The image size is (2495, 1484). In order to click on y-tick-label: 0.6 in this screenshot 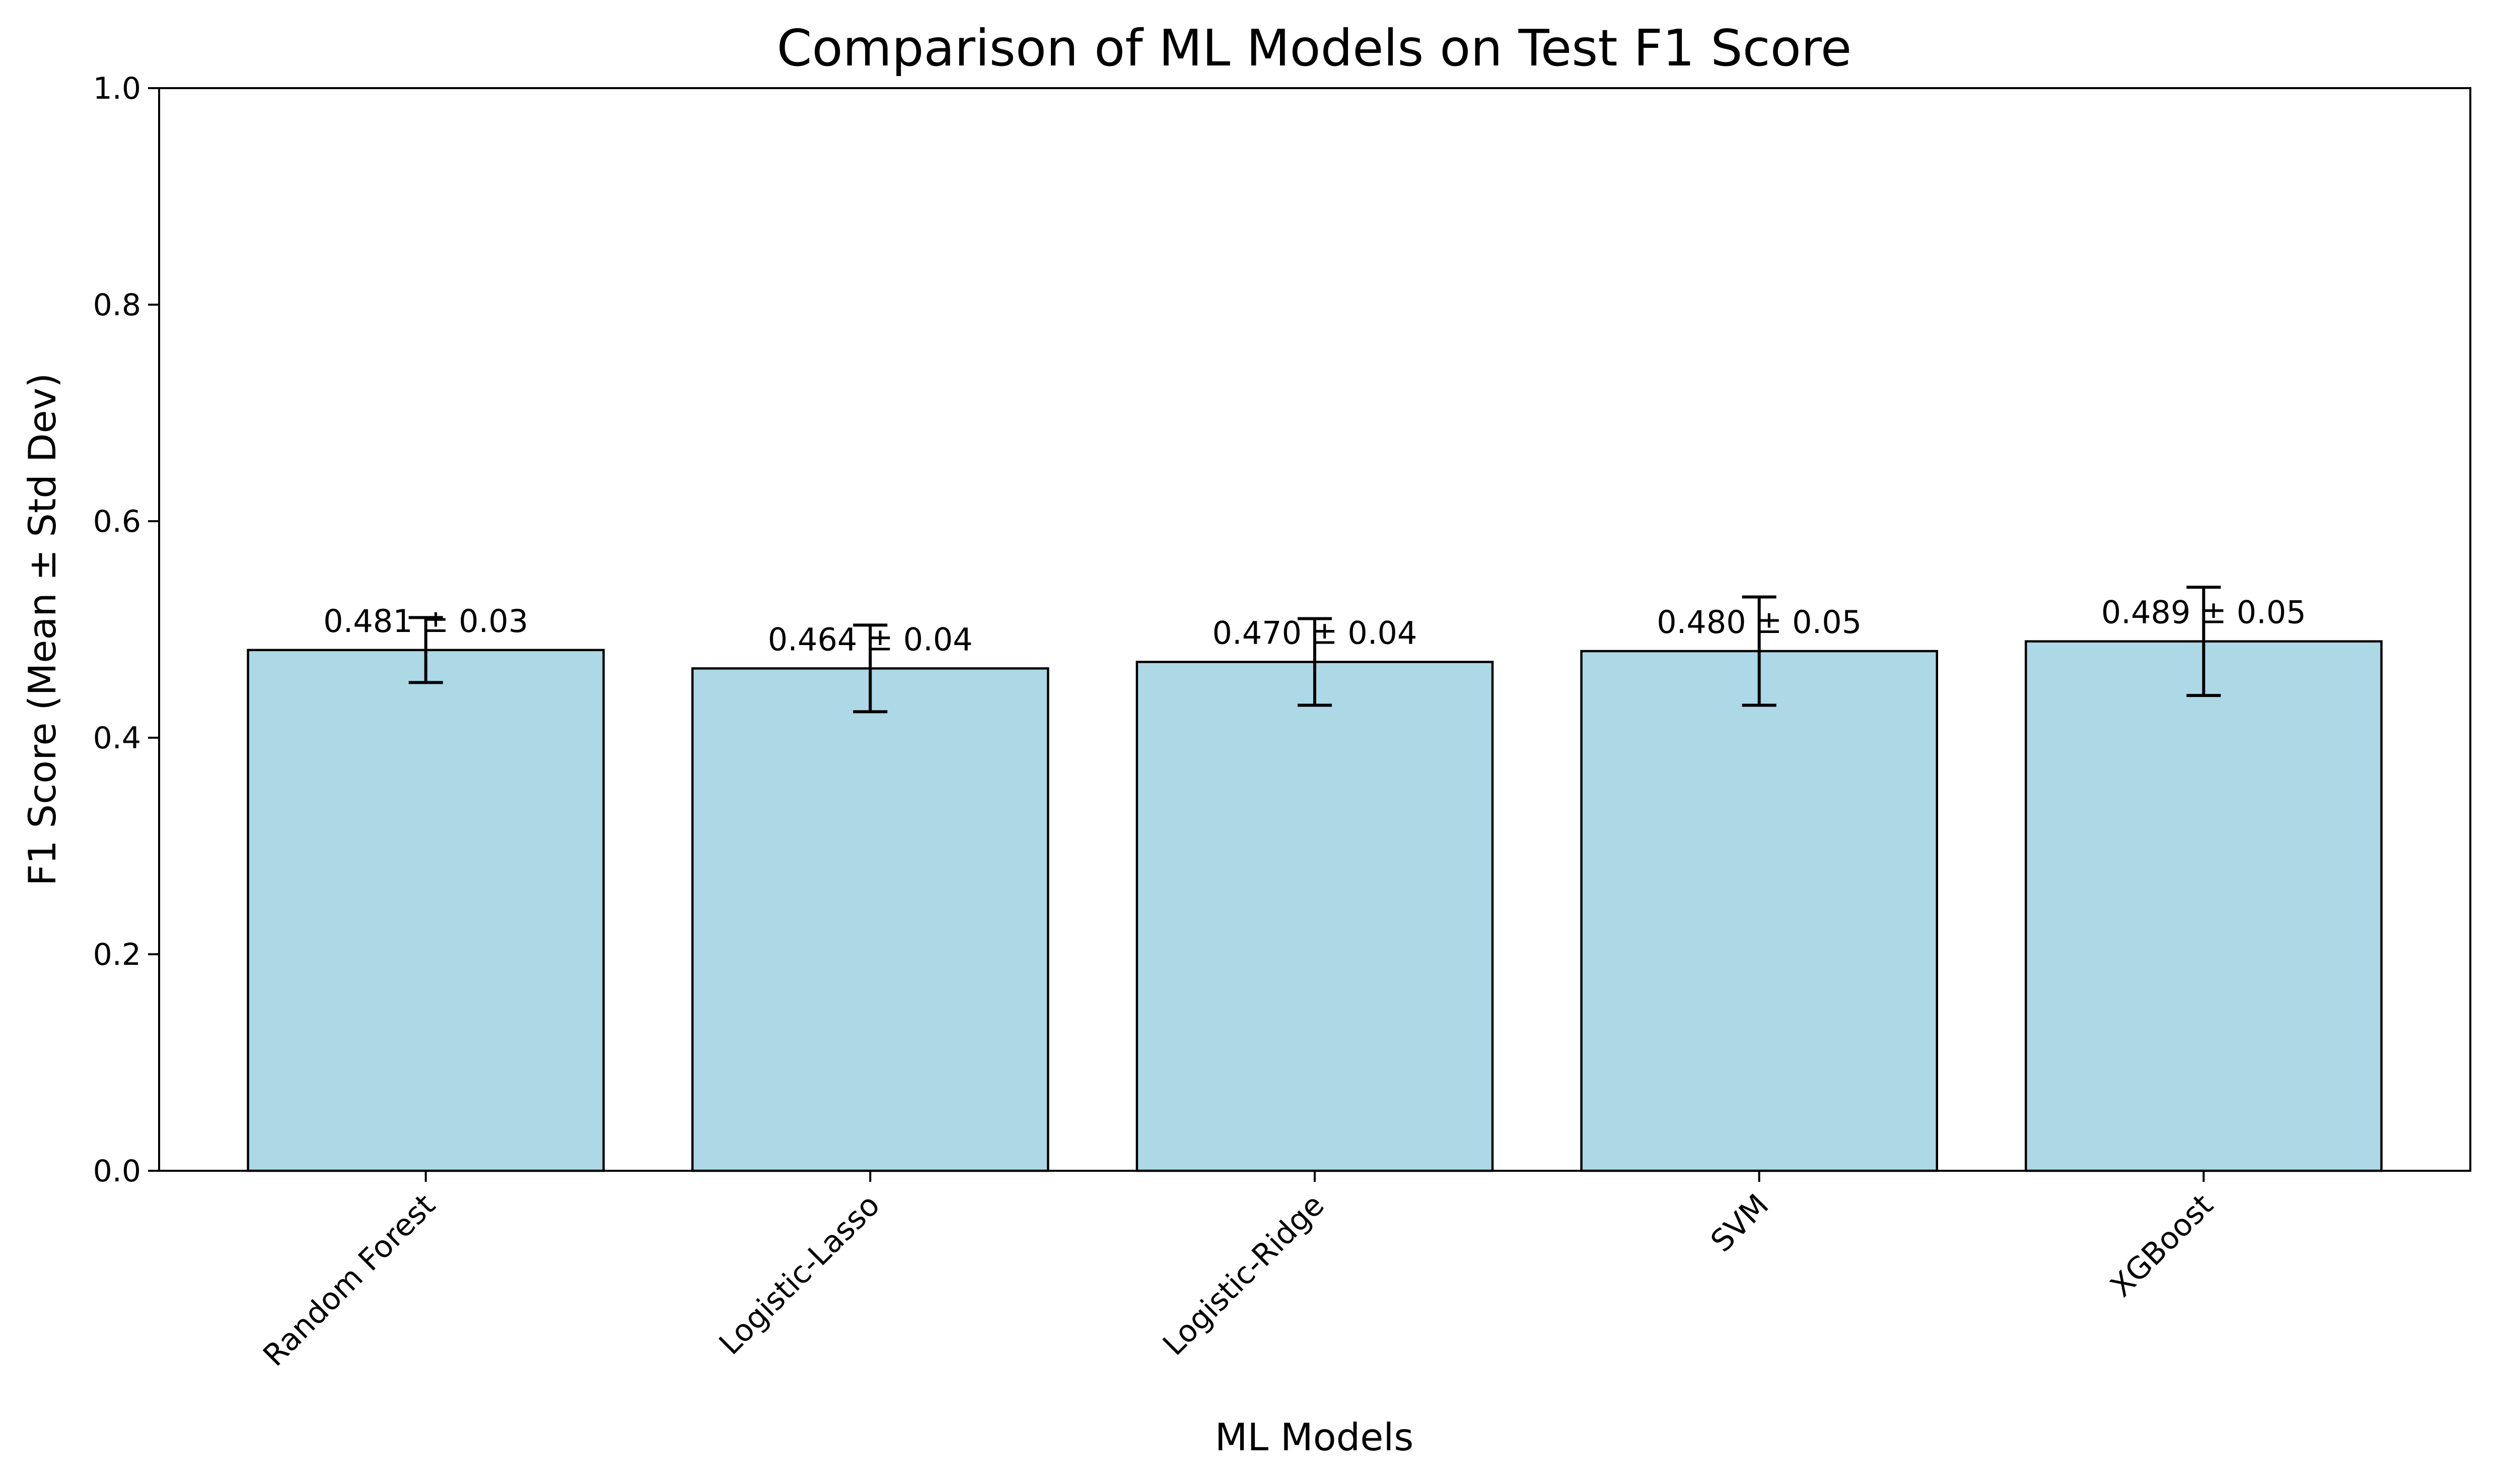, I will do `click(117, 521)`.